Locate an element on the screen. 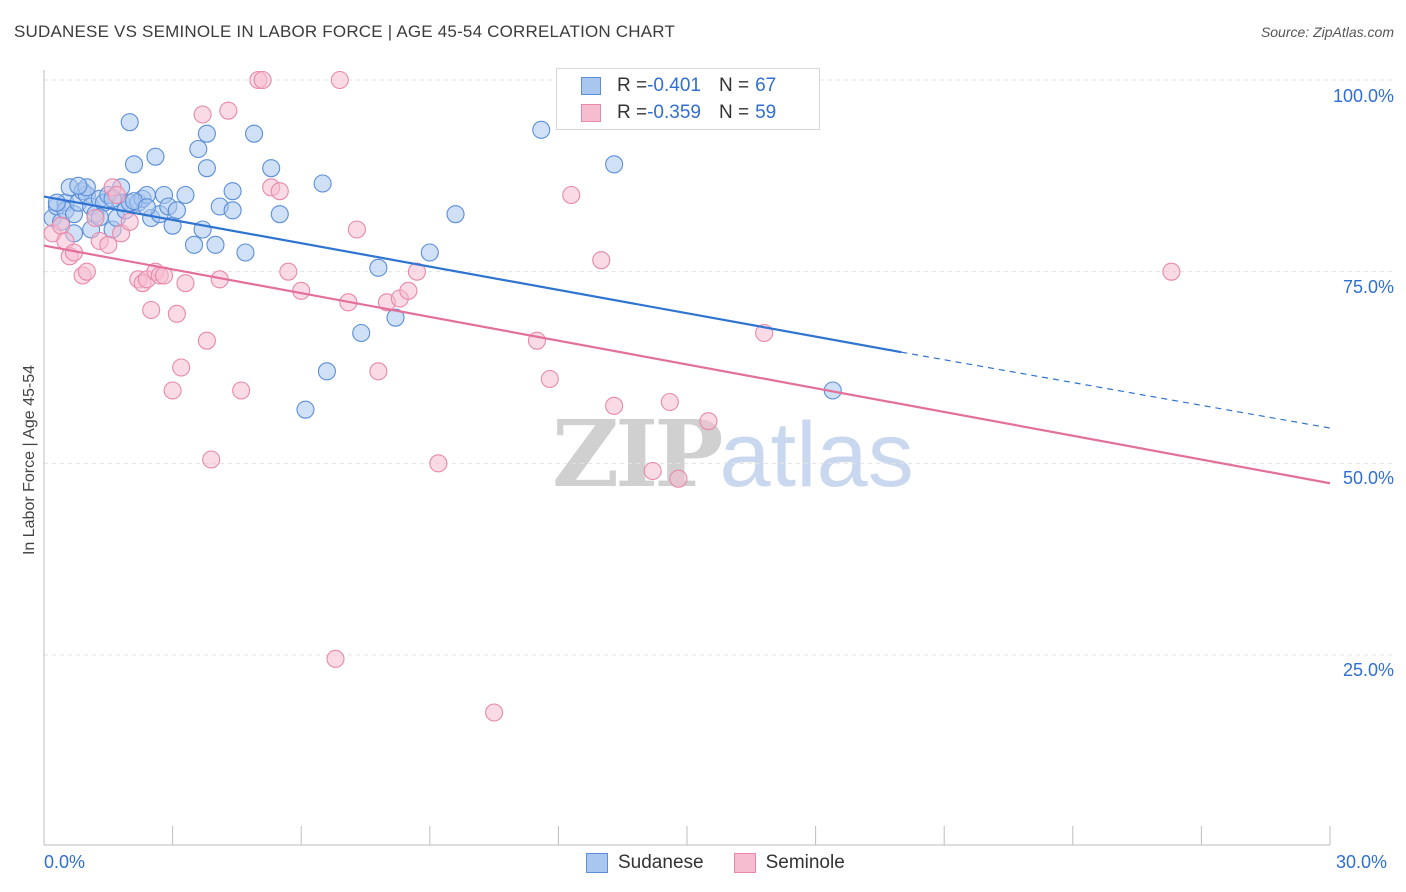 This screenshot has width=1406, height=892. watermark: ZIPatlas is located at coordinates (733, 454).